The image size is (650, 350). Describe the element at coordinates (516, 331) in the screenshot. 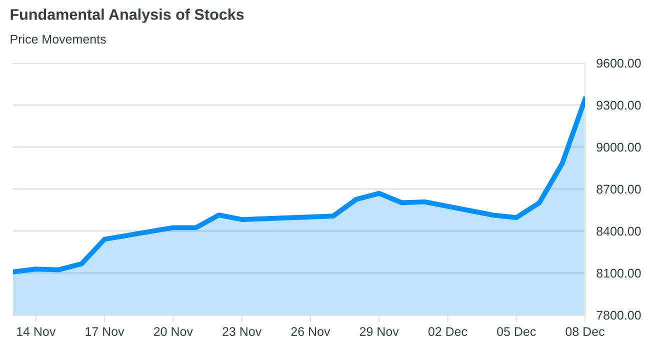

I see `x-tick-label: 05 Dec` at that location.